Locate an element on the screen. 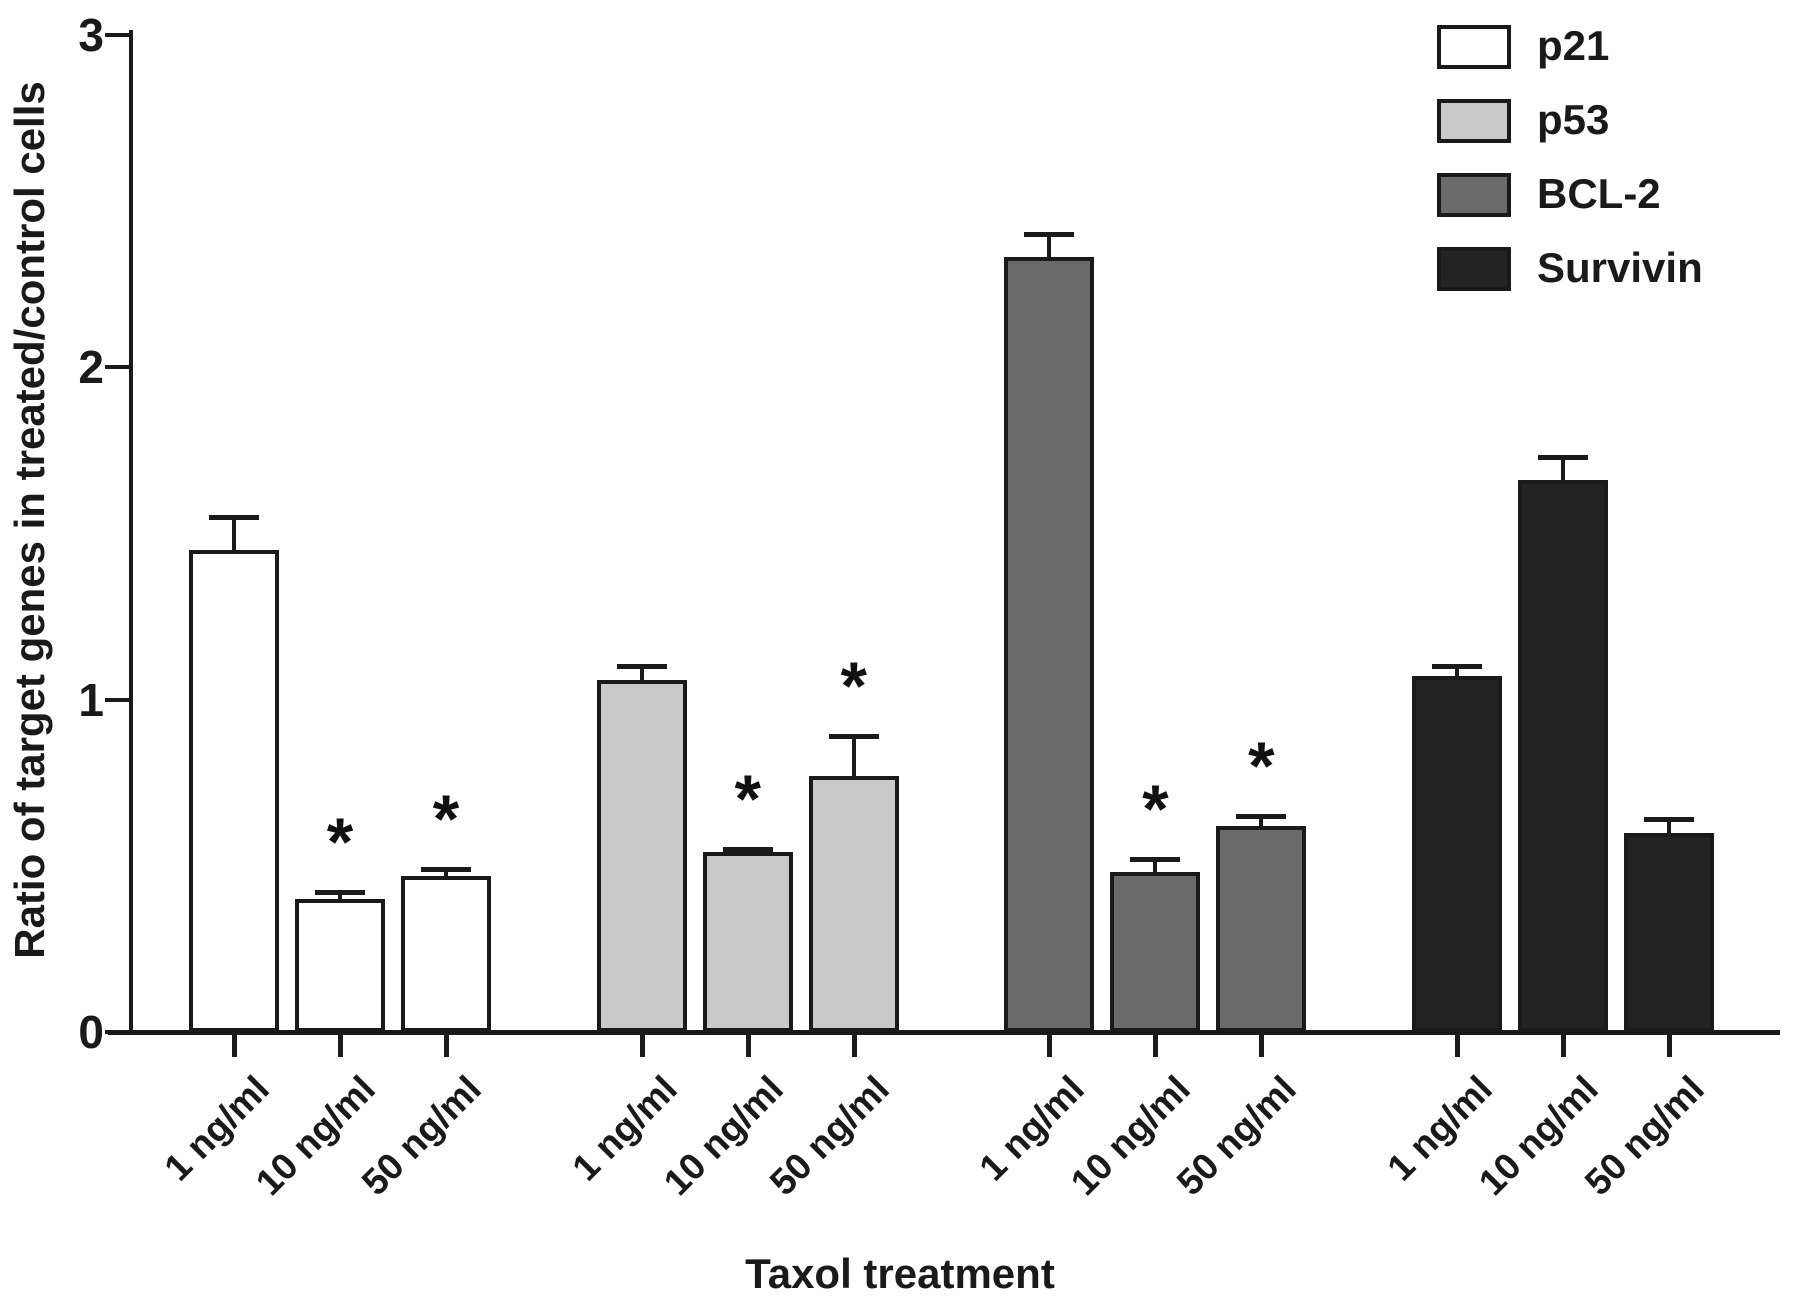  bar-p53-10 ng/ml is located at coordinates (747, 942).